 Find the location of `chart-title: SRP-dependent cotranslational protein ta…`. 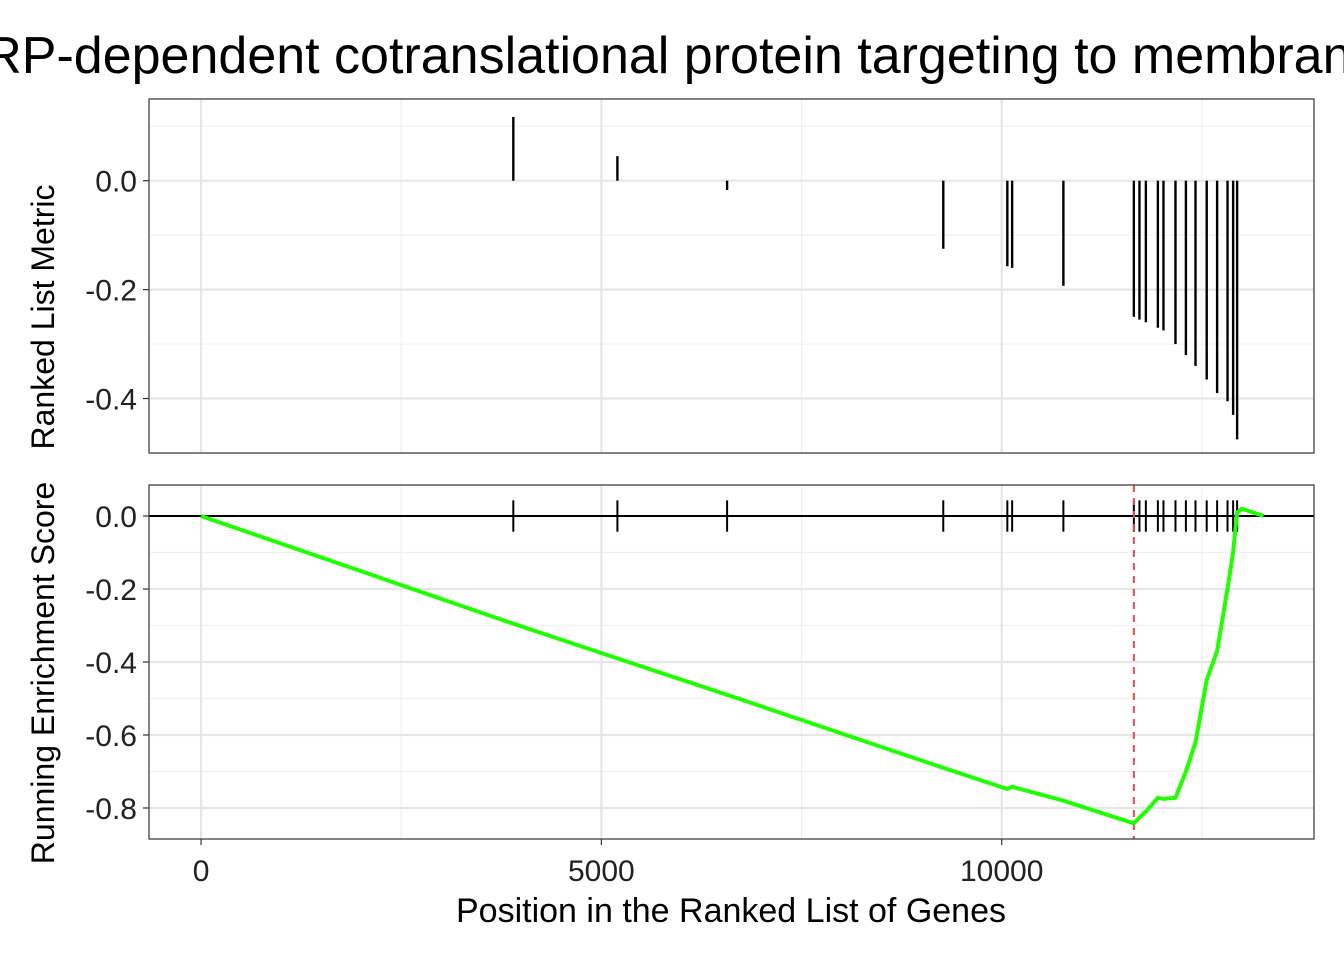

chart-title: SRP-dependent cotranslational protein ta… is located at coordinates (672, 56).